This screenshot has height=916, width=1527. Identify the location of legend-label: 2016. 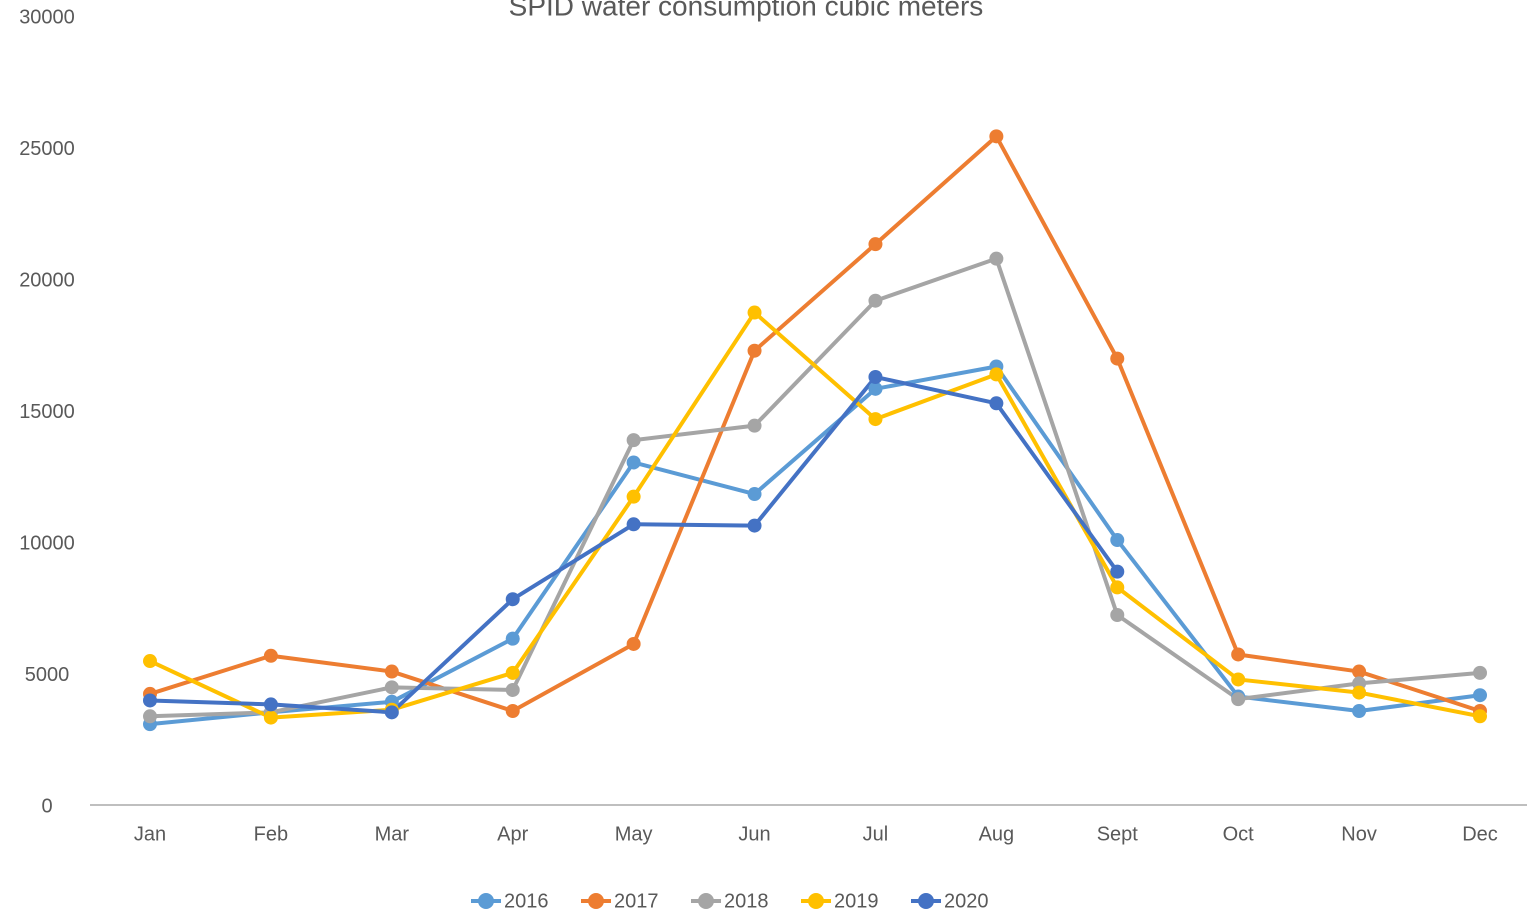
(526, 901).